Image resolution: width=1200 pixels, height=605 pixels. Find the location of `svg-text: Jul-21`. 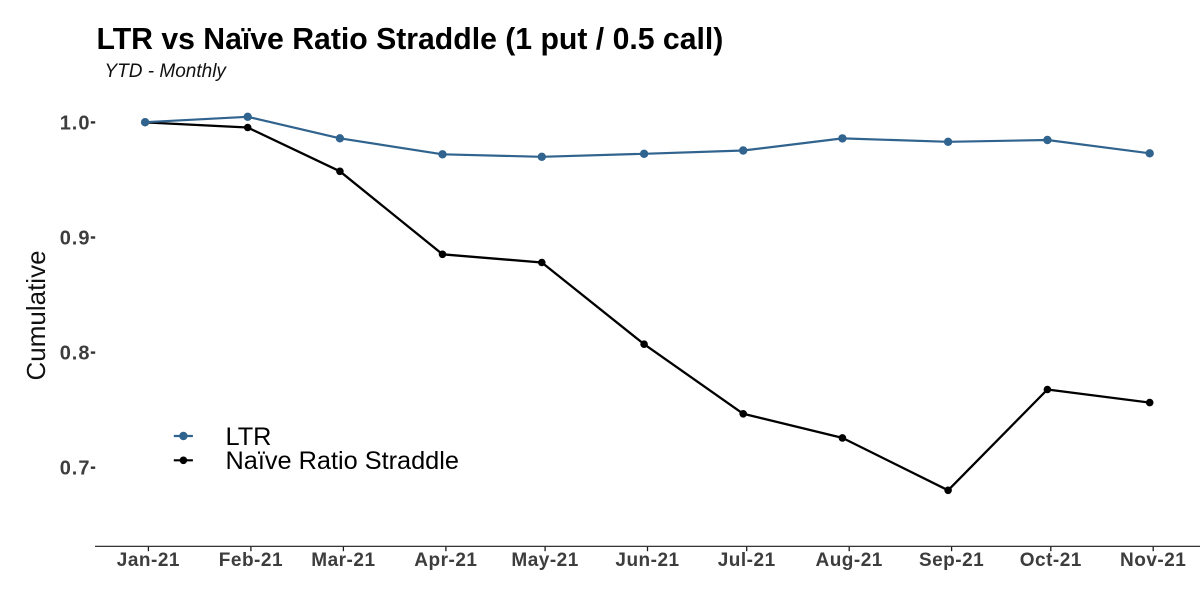

svg-text: Jul-21 is located at coordinates (747, 560).